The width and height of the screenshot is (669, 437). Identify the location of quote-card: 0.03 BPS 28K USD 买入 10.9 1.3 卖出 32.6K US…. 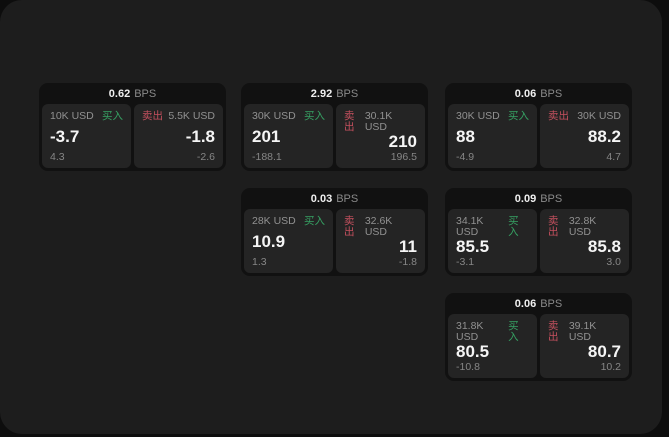
(334, 232).